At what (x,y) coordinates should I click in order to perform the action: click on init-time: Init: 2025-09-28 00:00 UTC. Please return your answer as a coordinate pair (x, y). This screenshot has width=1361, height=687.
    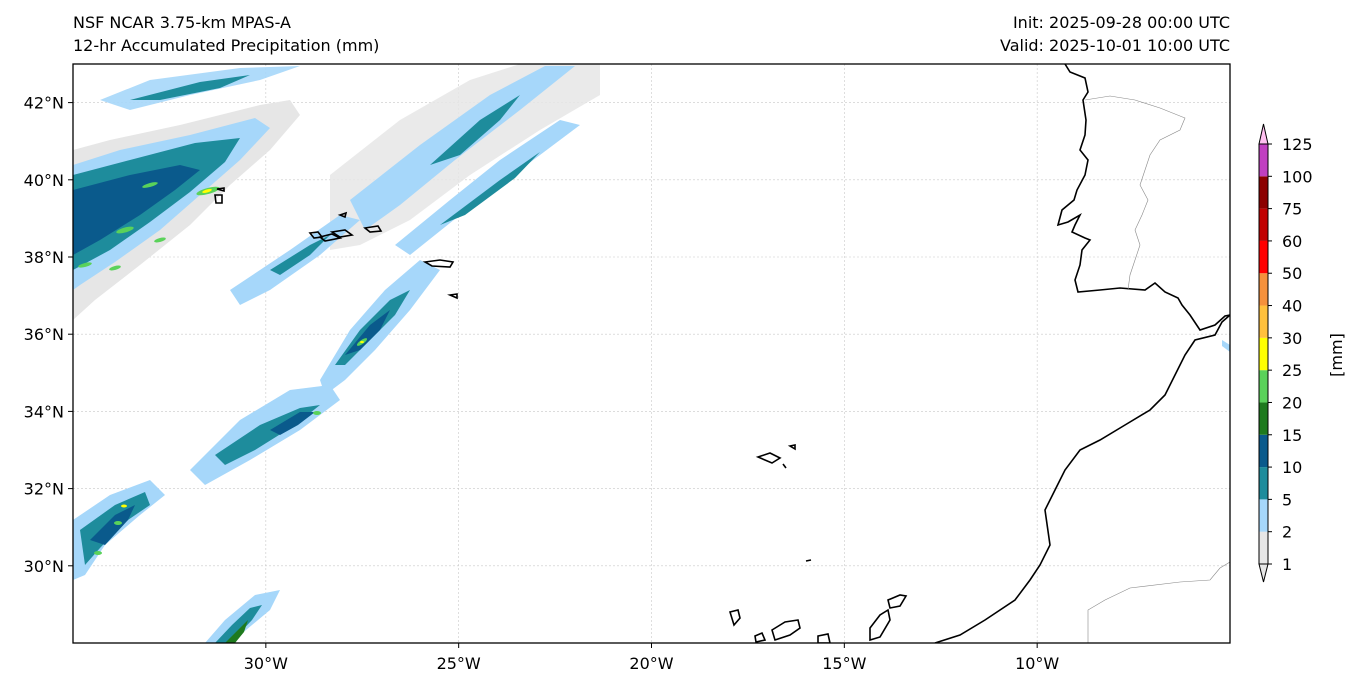
    Looking at the image, I should click on (1121, 22).